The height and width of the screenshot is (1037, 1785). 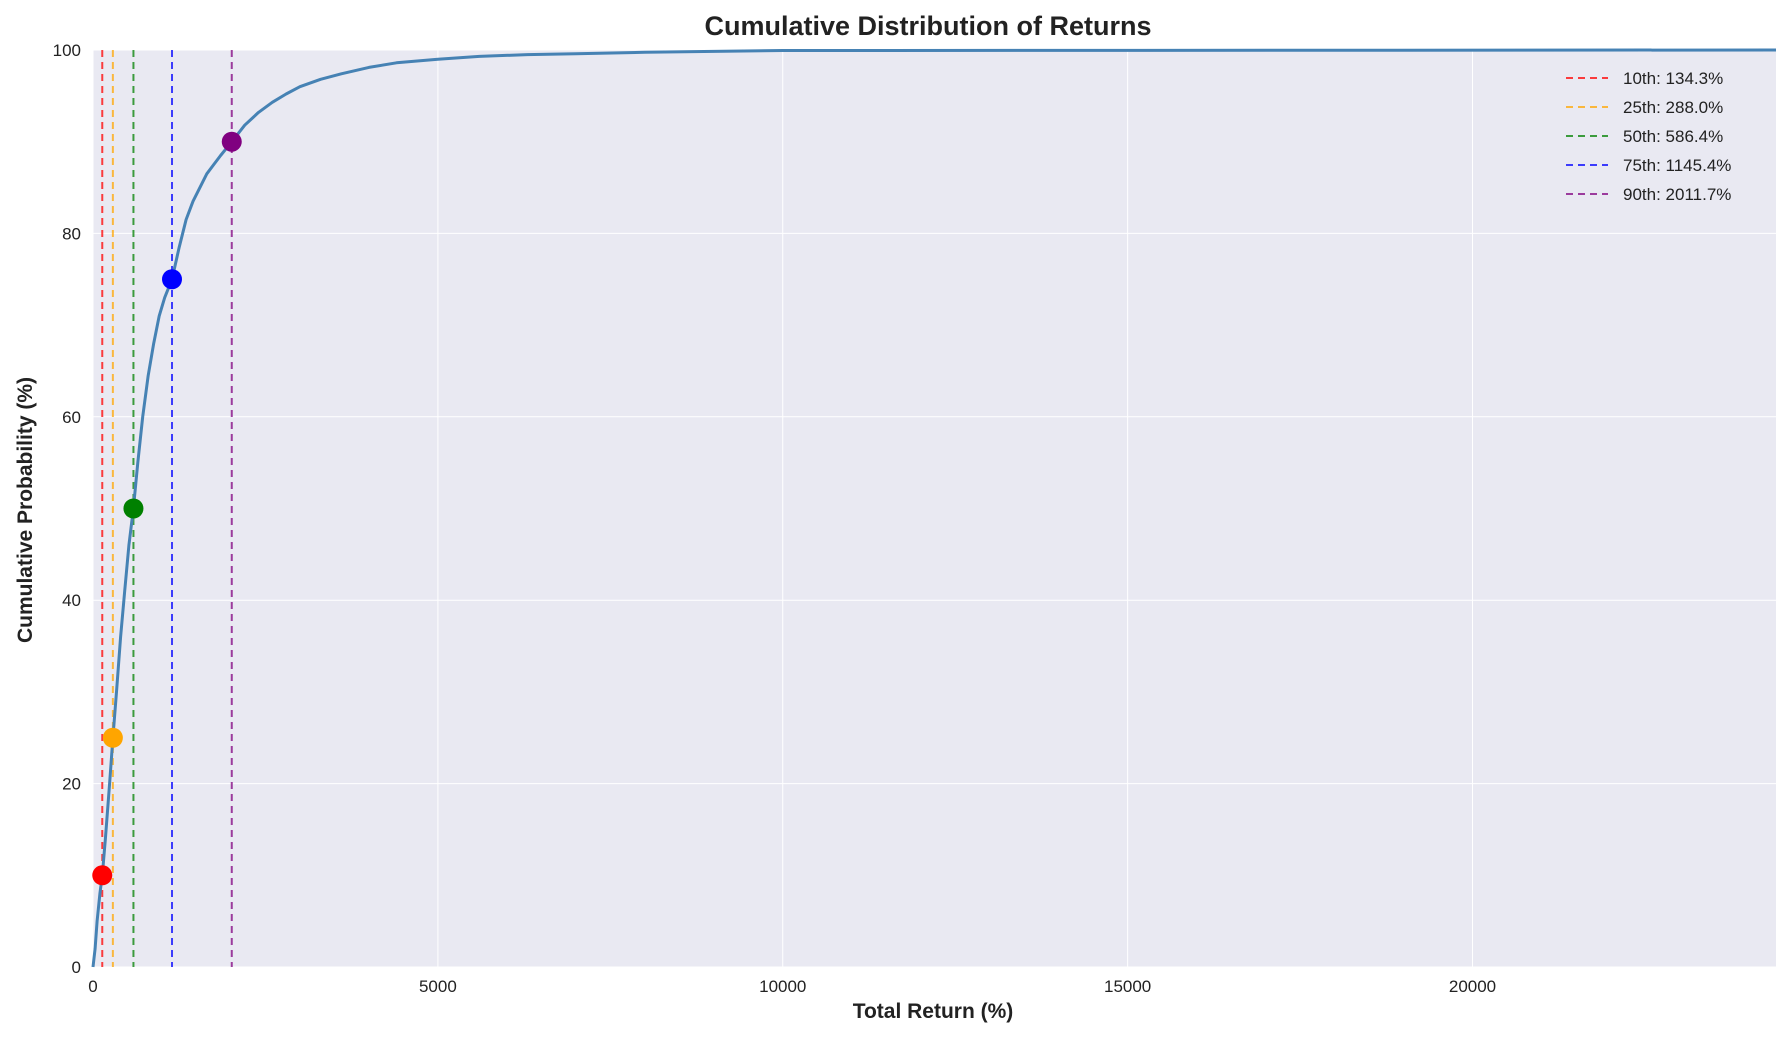 I want to click on legend-label: 10th: 134.3%, so click(x=1673, y=78).